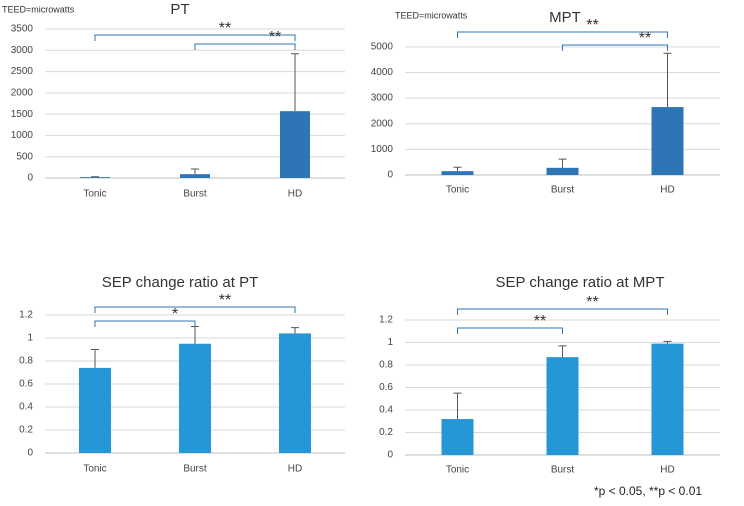 This screenshot has width=744, height=506. Describe the element at coordinates (382, 72) in the screenshot. I see `y-tick-label: 4000` at that location.